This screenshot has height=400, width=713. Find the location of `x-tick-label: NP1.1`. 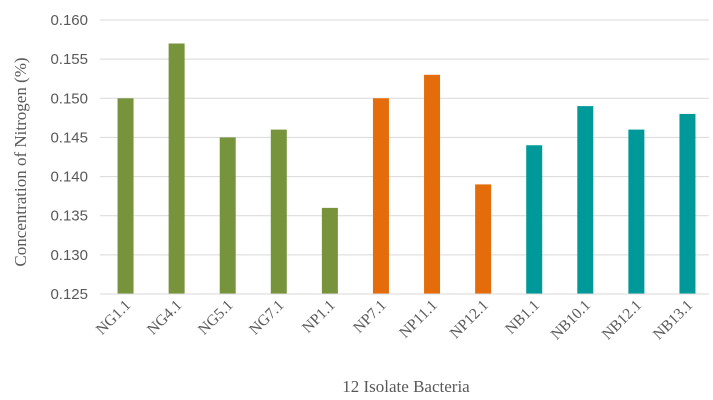

x-tick-label: NP1.1 is located at coordinates (319, 317).